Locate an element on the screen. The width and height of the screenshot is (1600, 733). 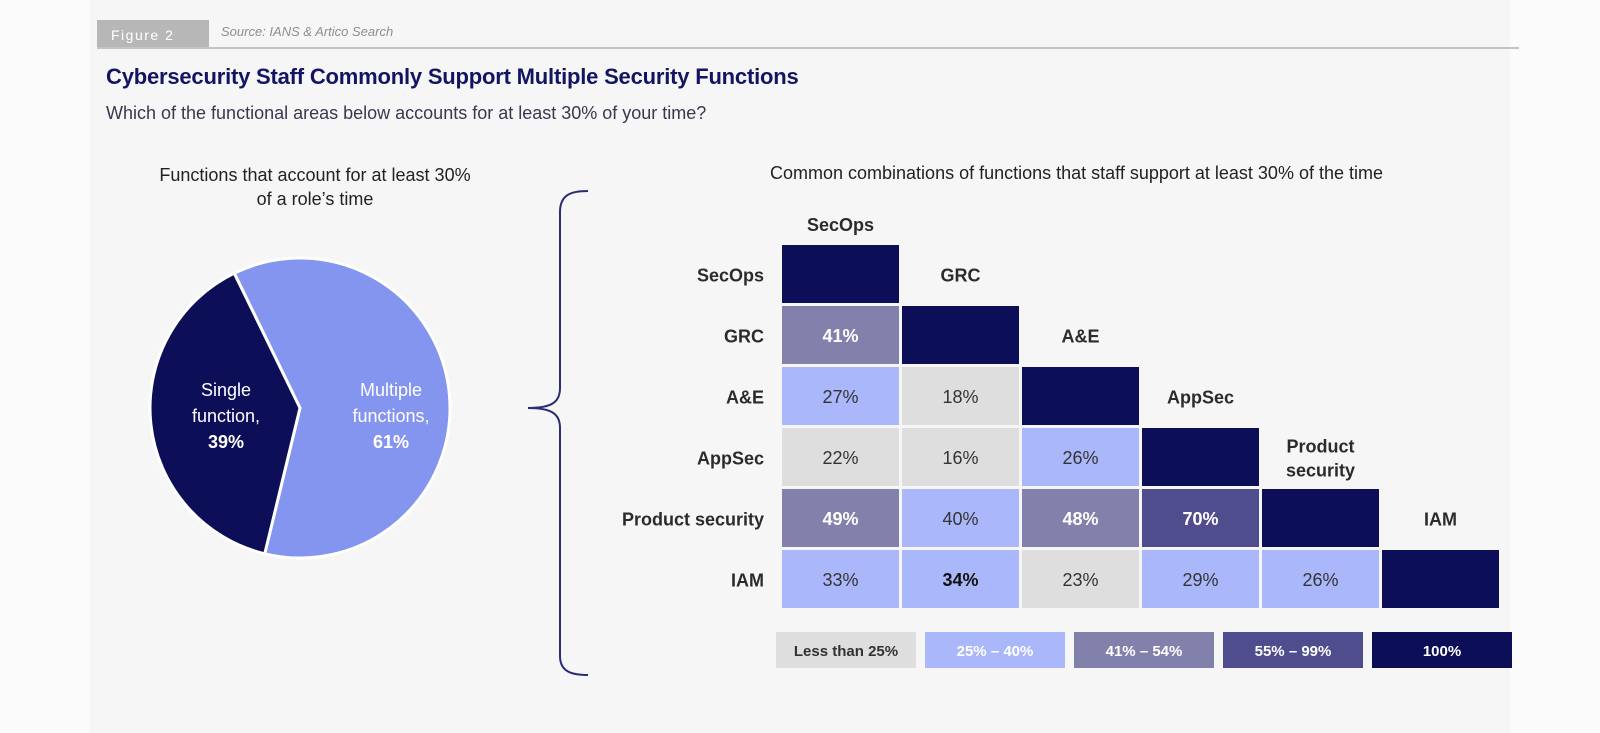
pie-label-multiple-functions-percent-label: 61% is located at coordinates (391, 442).